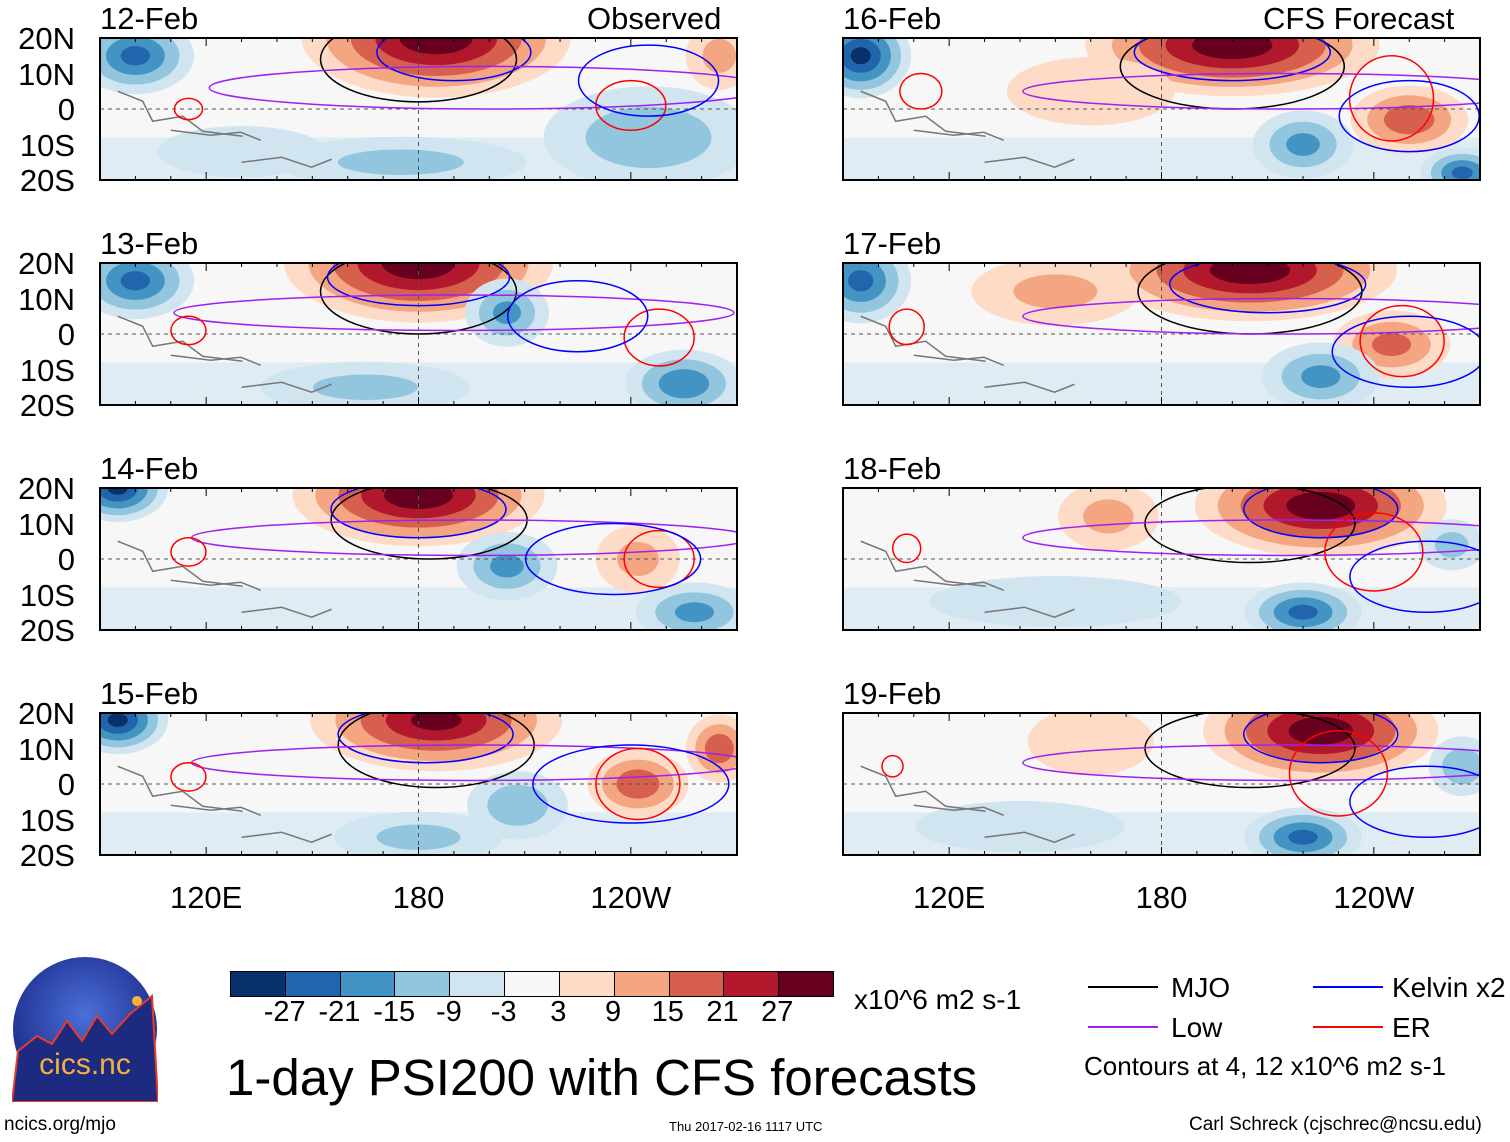 Image resolution: width=1510 pixels, height=1142 pixels. What do you see at coordinates (284, 1012) in the screenshot?
I see `colorbar-label: -27` at bounding box center [284, 1012].